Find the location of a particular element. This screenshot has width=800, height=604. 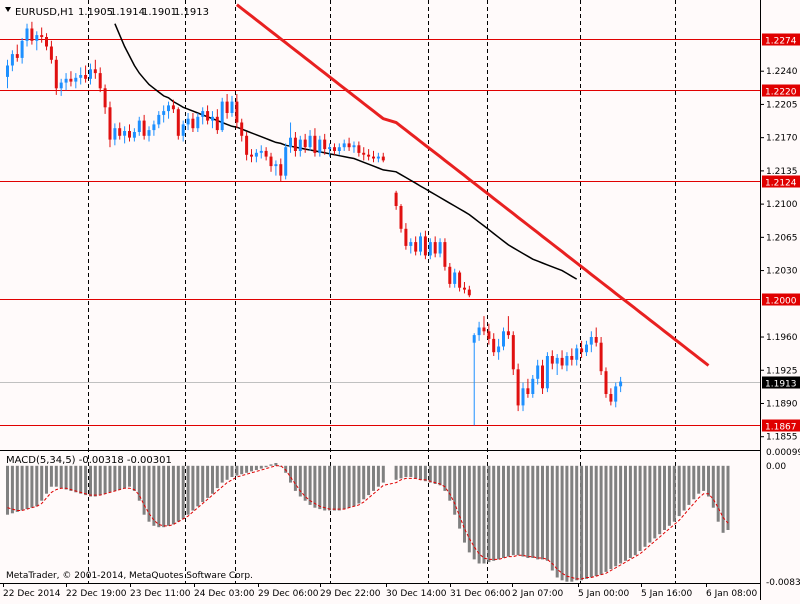

time-tick-label-4: 29 Dec 06:00 is located at coordinates (288, 594).